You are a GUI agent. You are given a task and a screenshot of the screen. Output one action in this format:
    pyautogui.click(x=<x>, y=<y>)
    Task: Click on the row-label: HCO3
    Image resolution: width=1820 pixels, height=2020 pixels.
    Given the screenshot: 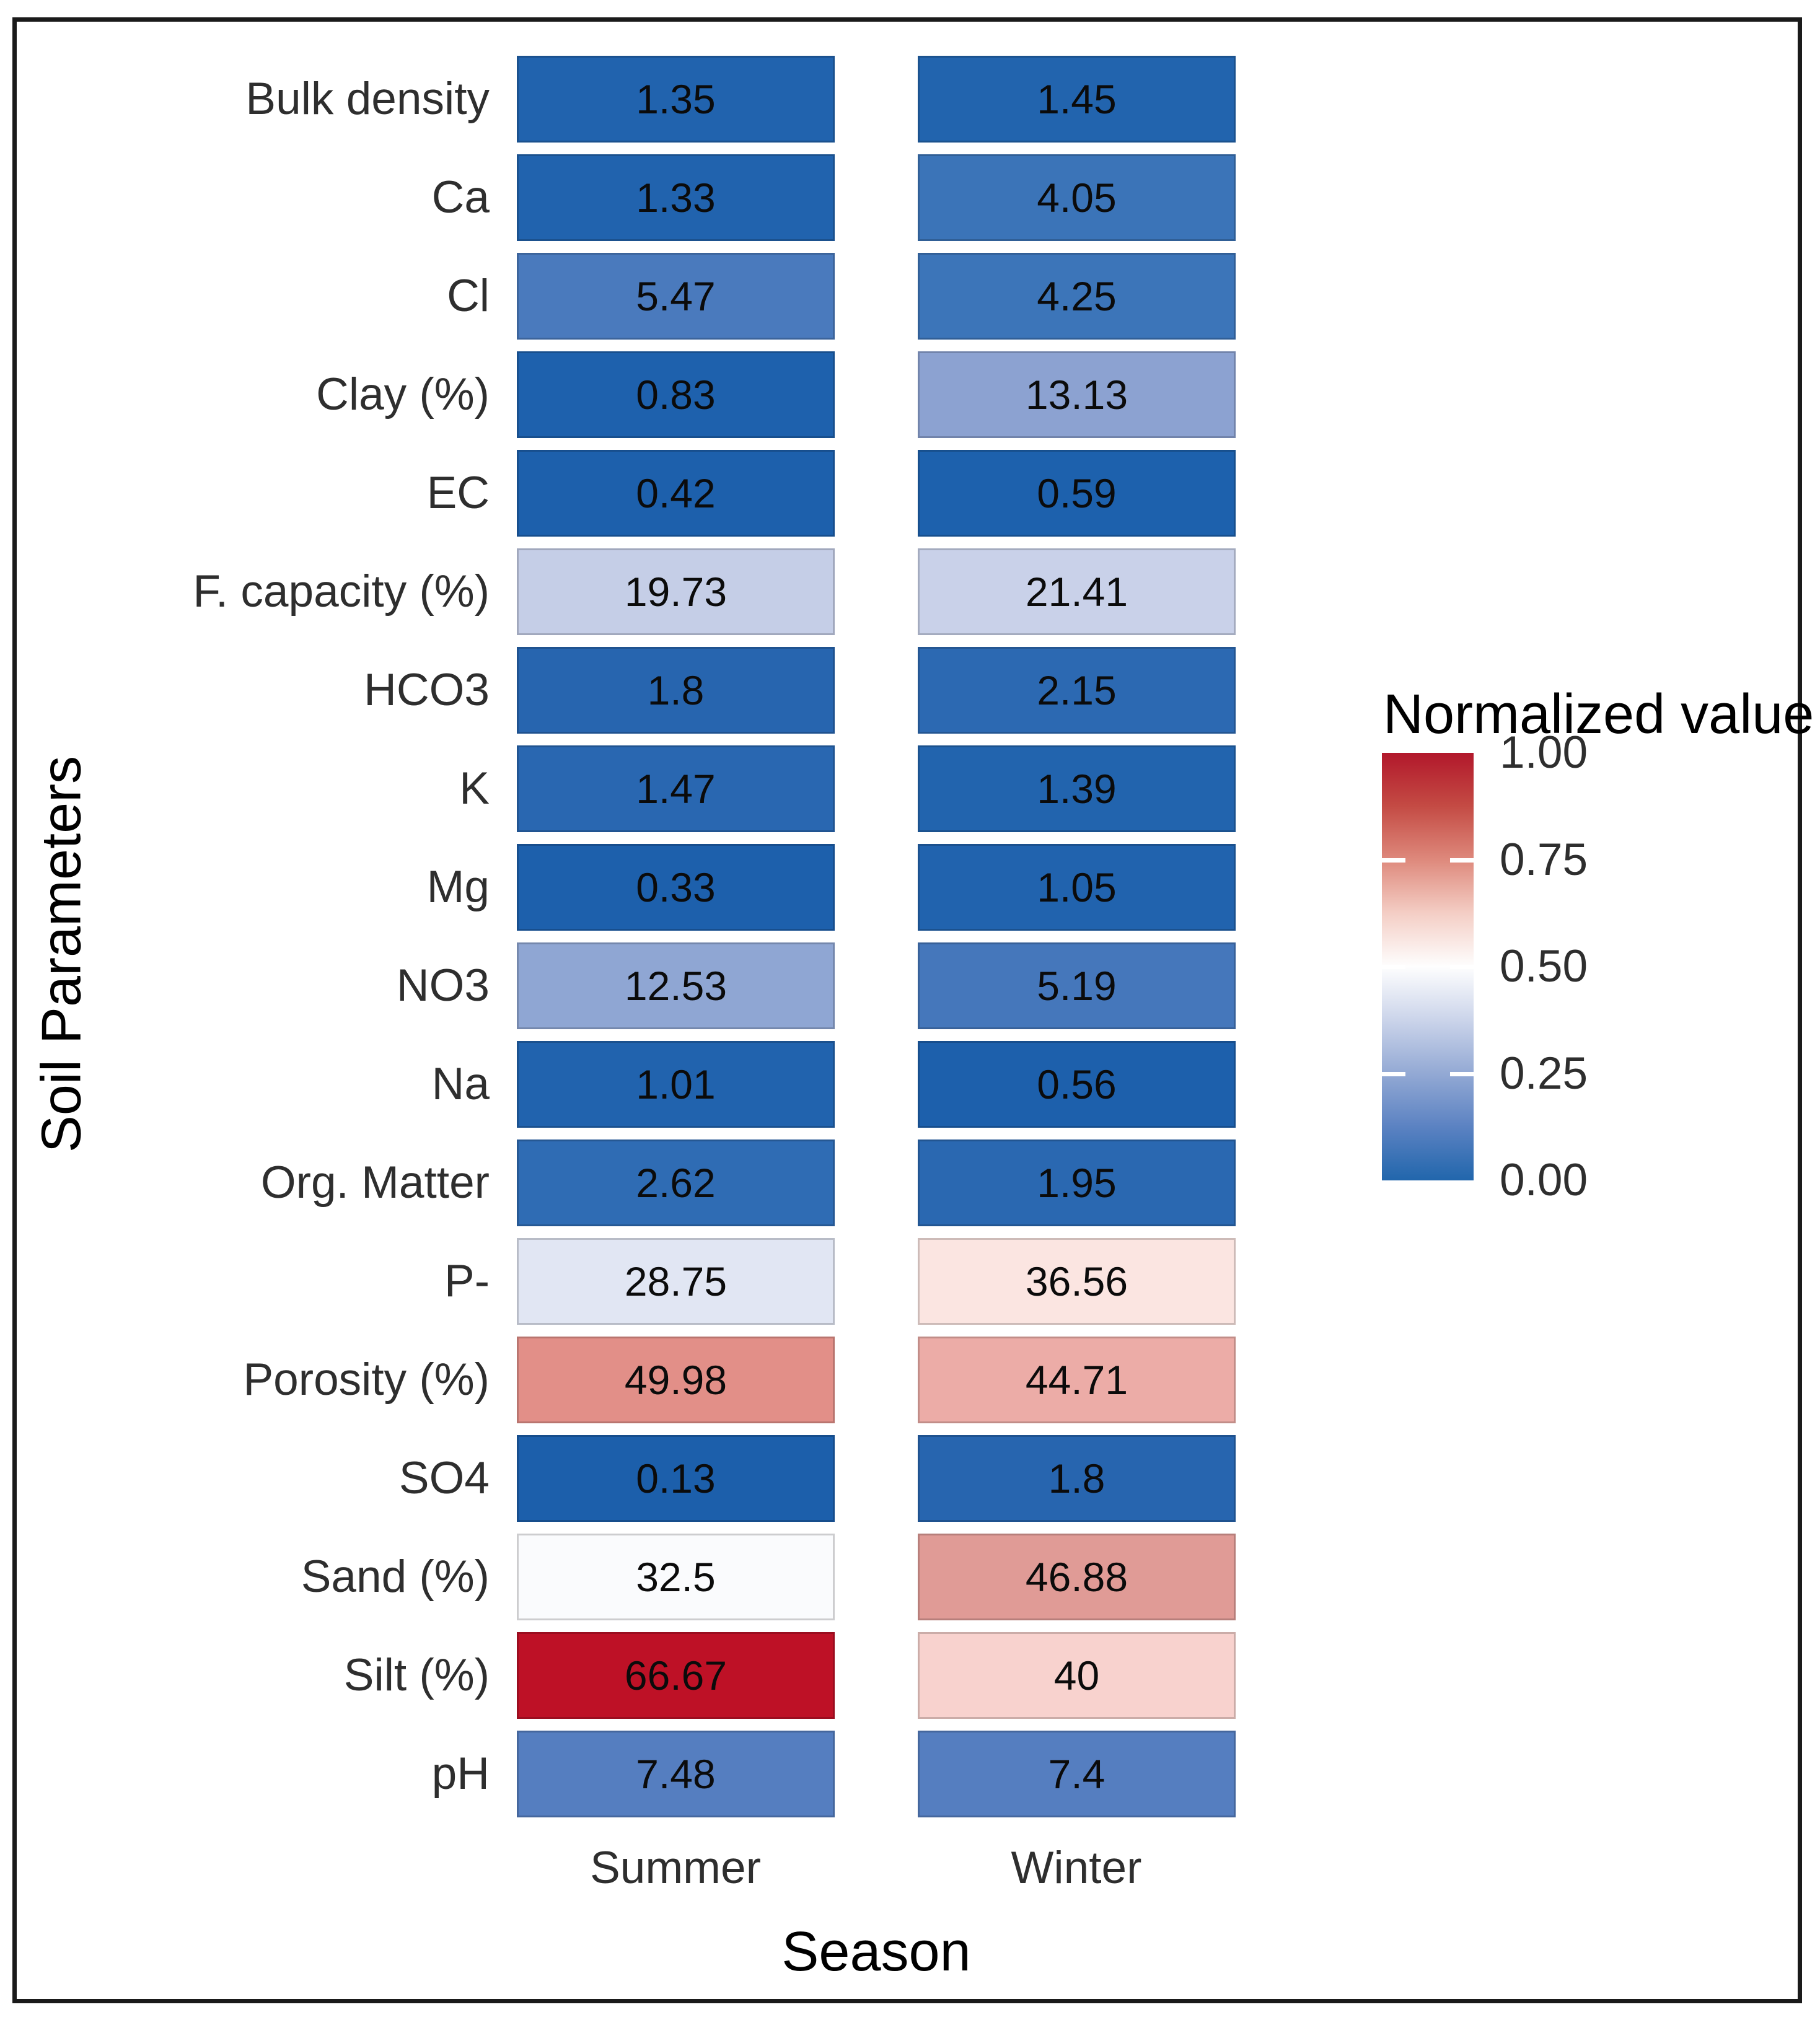 What is the action you would take?
    pyautogui.click(x=427, y=690)
    